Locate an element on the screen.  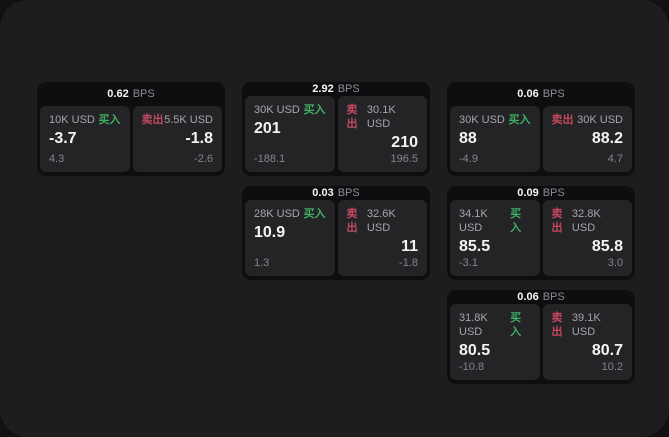
sell-amount: 32.8K USD is located at coordinates (586, 221).